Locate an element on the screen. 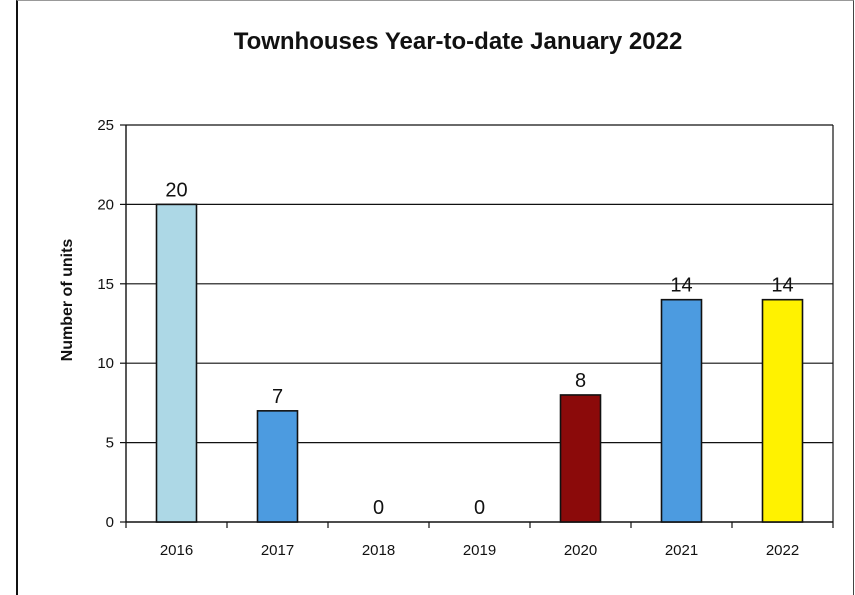  x-tick-label-2022: 2022 is located at coordinates (782, 550).